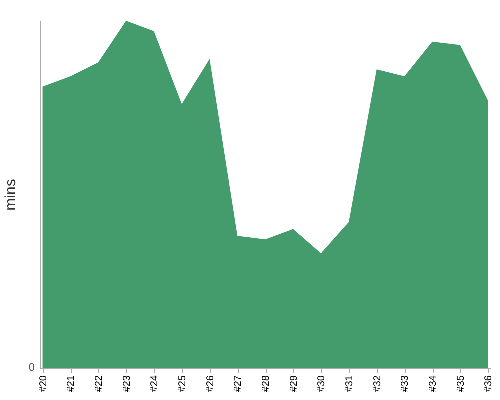  I want to click on x-tick-label: #26, so click(210, 383).